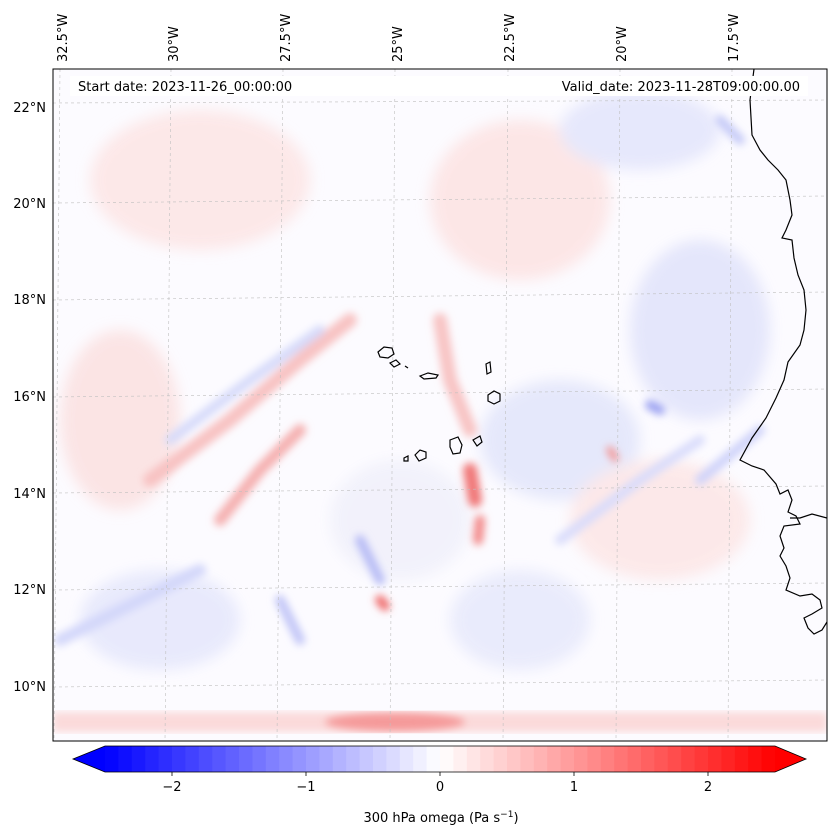 The image size is (837, 839). I want to click on lon-tick-label: 27.5°W, so click(286, 38).